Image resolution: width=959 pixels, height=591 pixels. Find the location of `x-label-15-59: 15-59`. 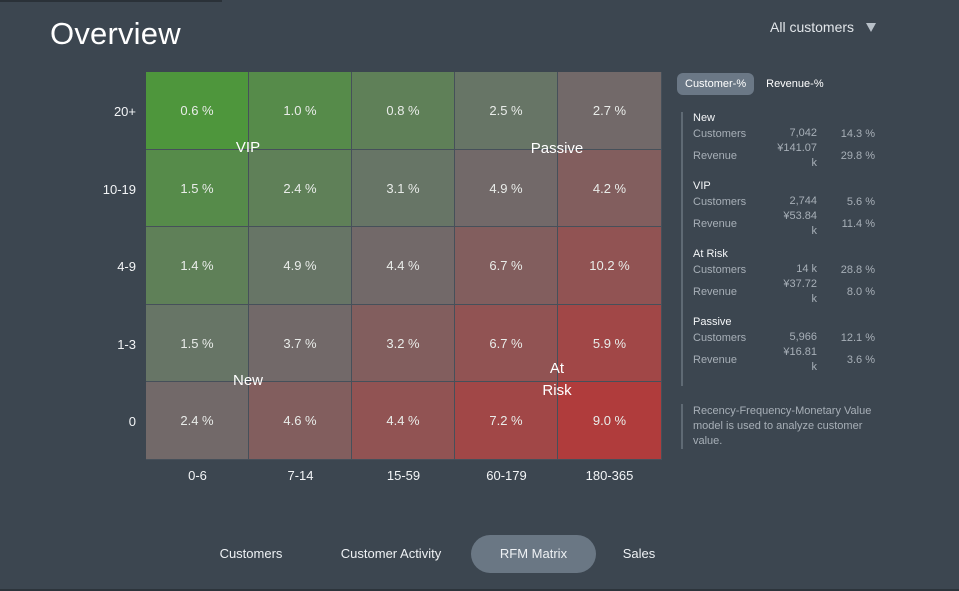

x-label-15-59: 15-59 is located at coordinates (403, 475).